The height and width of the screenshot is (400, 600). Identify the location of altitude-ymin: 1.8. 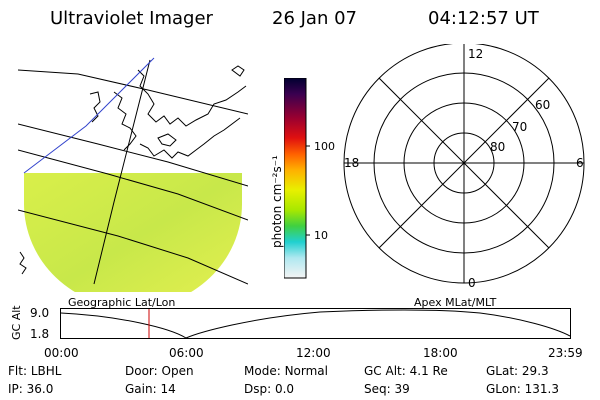
(40, 334).